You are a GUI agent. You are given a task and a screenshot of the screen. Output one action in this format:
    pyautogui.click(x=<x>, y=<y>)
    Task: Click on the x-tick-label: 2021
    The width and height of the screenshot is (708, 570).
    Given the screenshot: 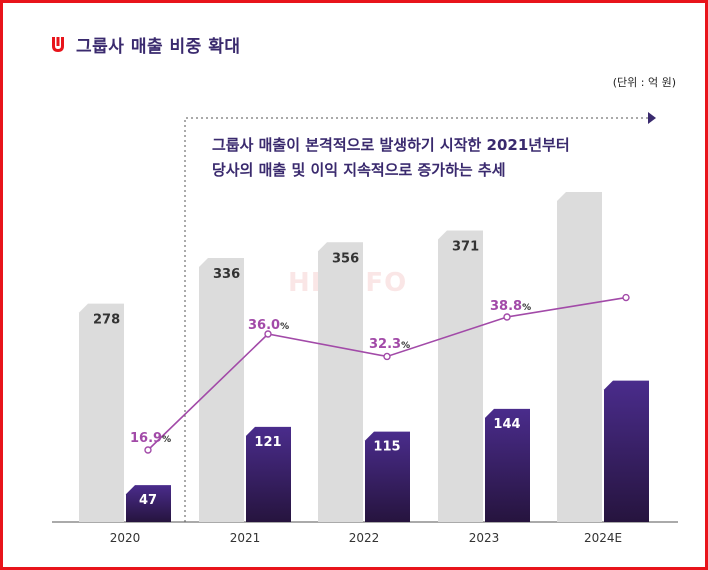 What is the action you would take?
    pyautogui.click(x=245, y=538)
    